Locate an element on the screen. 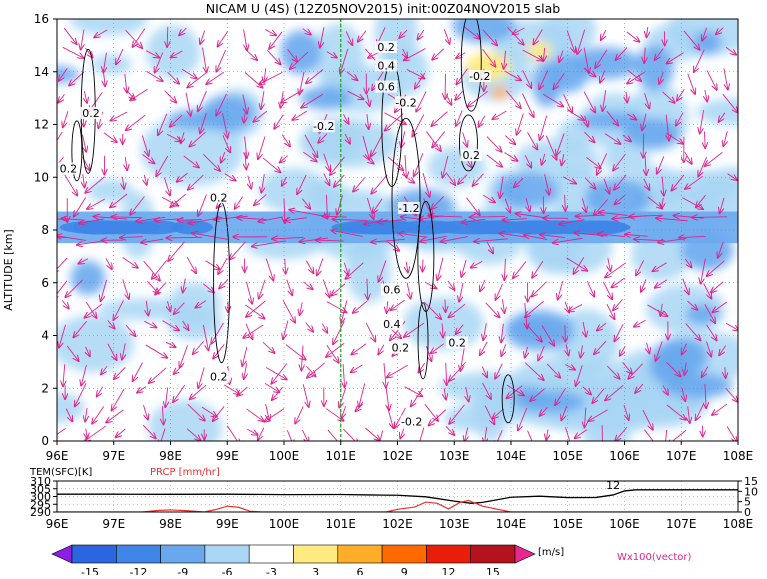 The image size is (767, 579). x-tick-label: 100E is located at coordinates (284, 456).